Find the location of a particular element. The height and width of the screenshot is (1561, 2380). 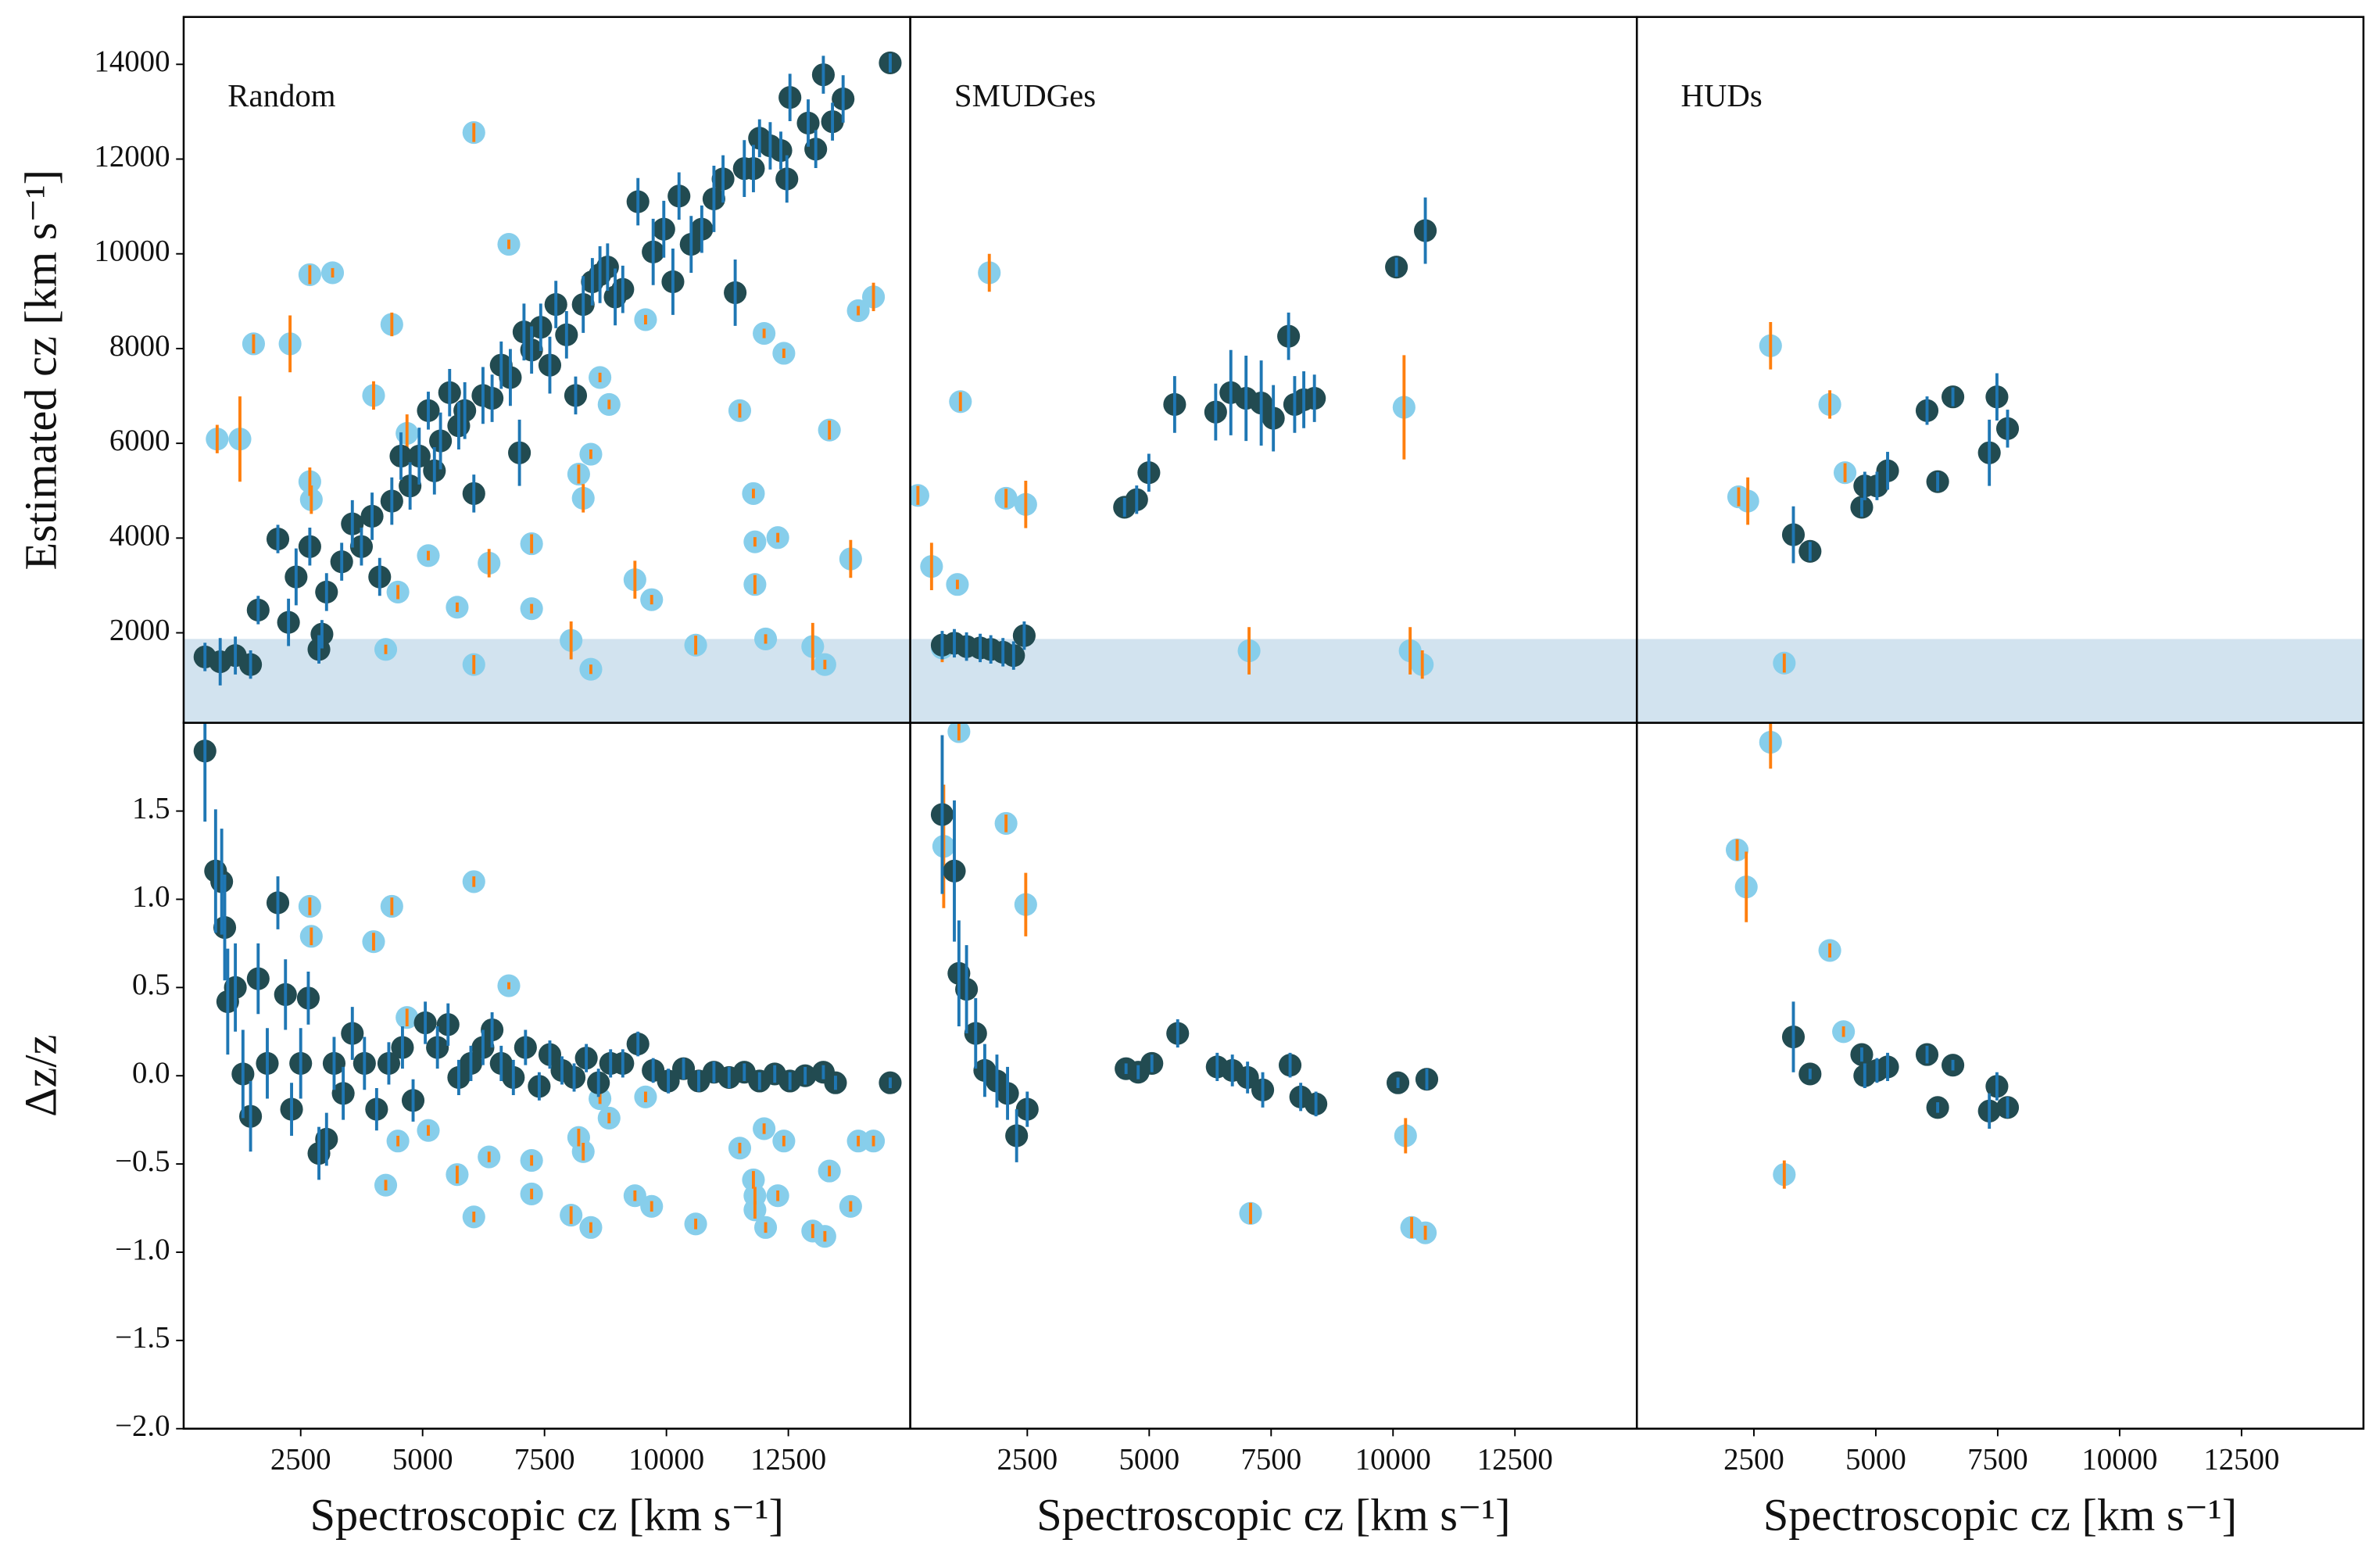

y-tick-label: −2.0 is located at coordinates (142, 1426).